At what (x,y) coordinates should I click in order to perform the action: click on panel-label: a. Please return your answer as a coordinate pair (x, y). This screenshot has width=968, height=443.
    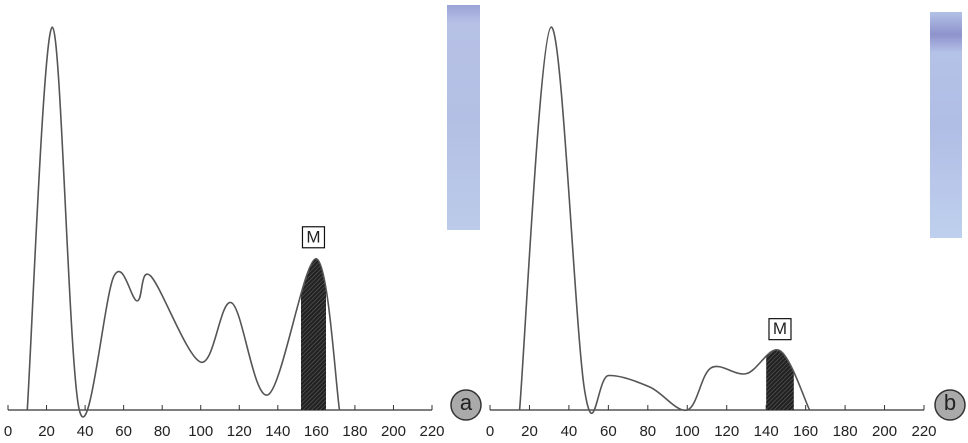
    Looking at the image, I should click on (466, 402).